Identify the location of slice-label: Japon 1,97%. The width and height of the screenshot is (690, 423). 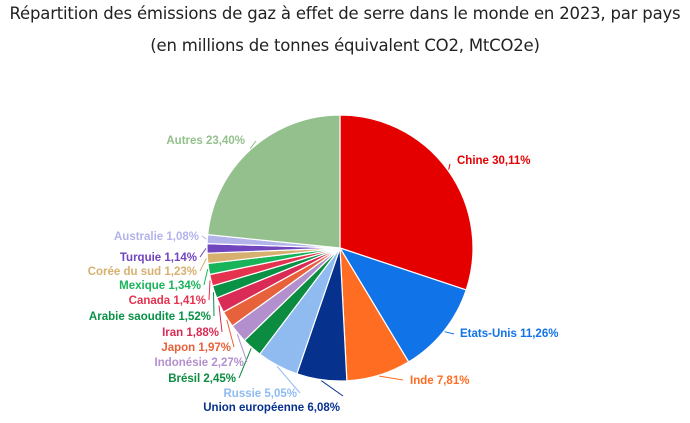
(196, 348).